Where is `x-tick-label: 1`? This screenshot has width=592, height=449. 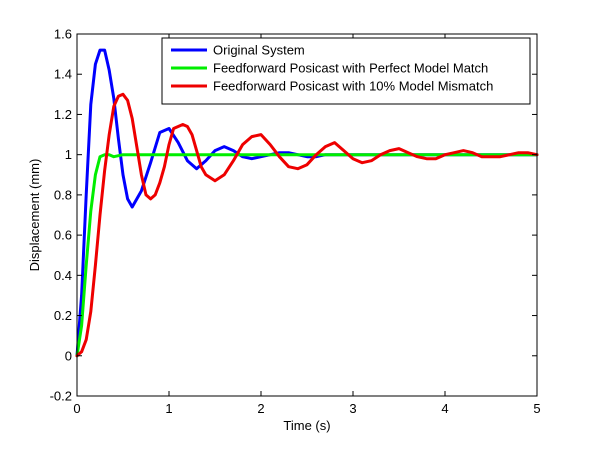 x-tick-label: 1 is located at coordinates (168, 408).